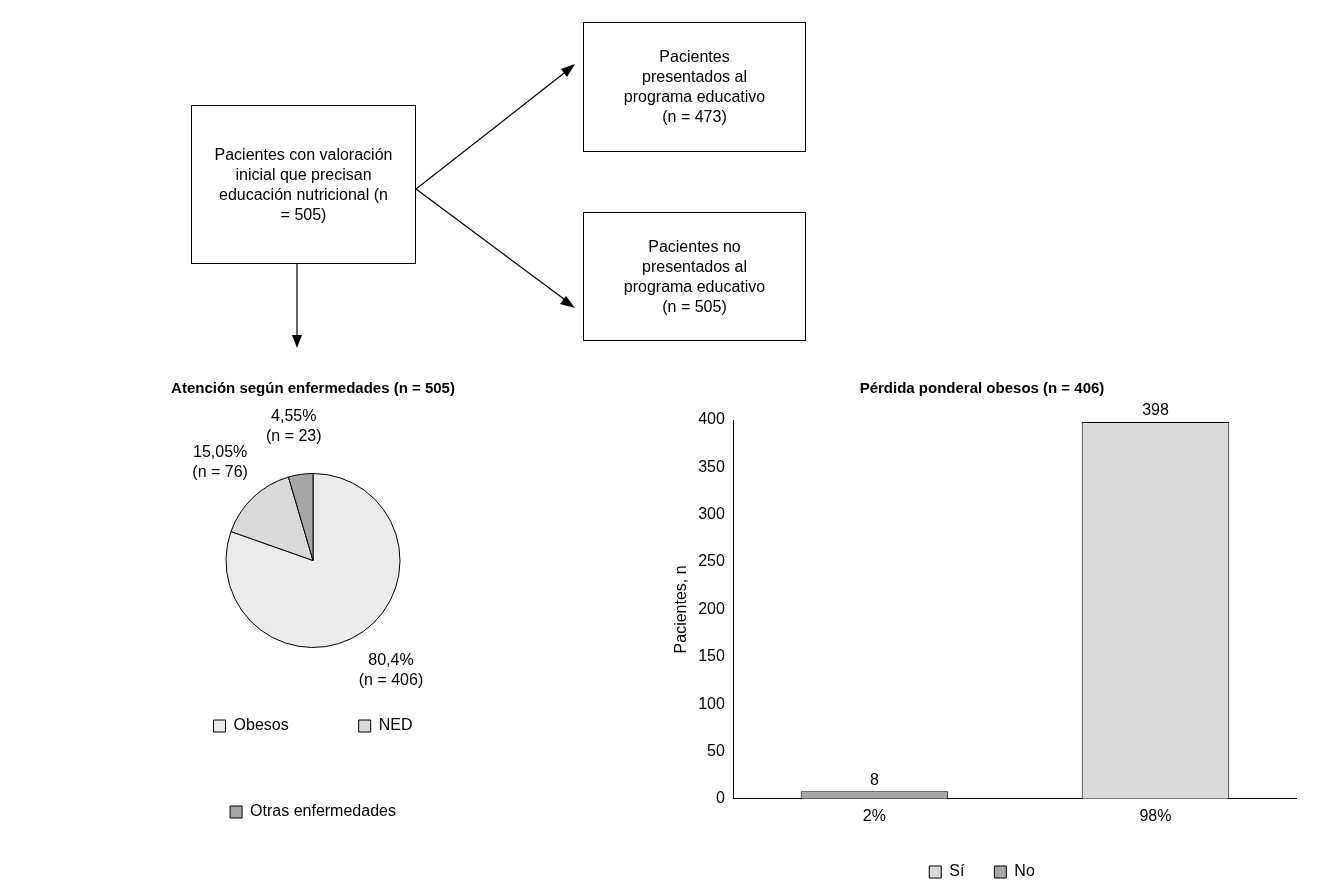  What do you see at coordinates (1024, 871) in the screenshot?
I see `legend-label: No` at bounding box center [1024, 871].